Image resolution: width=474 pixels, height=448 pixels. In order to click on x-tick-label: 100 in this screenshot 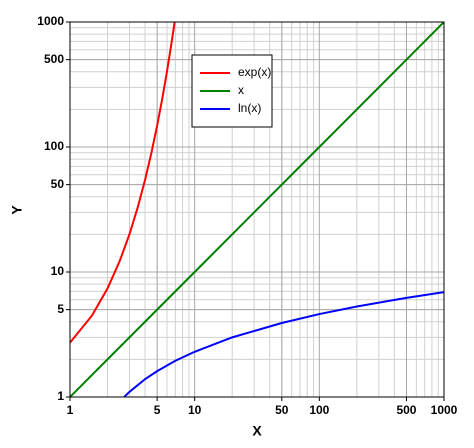, I will do `click(319, 410)`.